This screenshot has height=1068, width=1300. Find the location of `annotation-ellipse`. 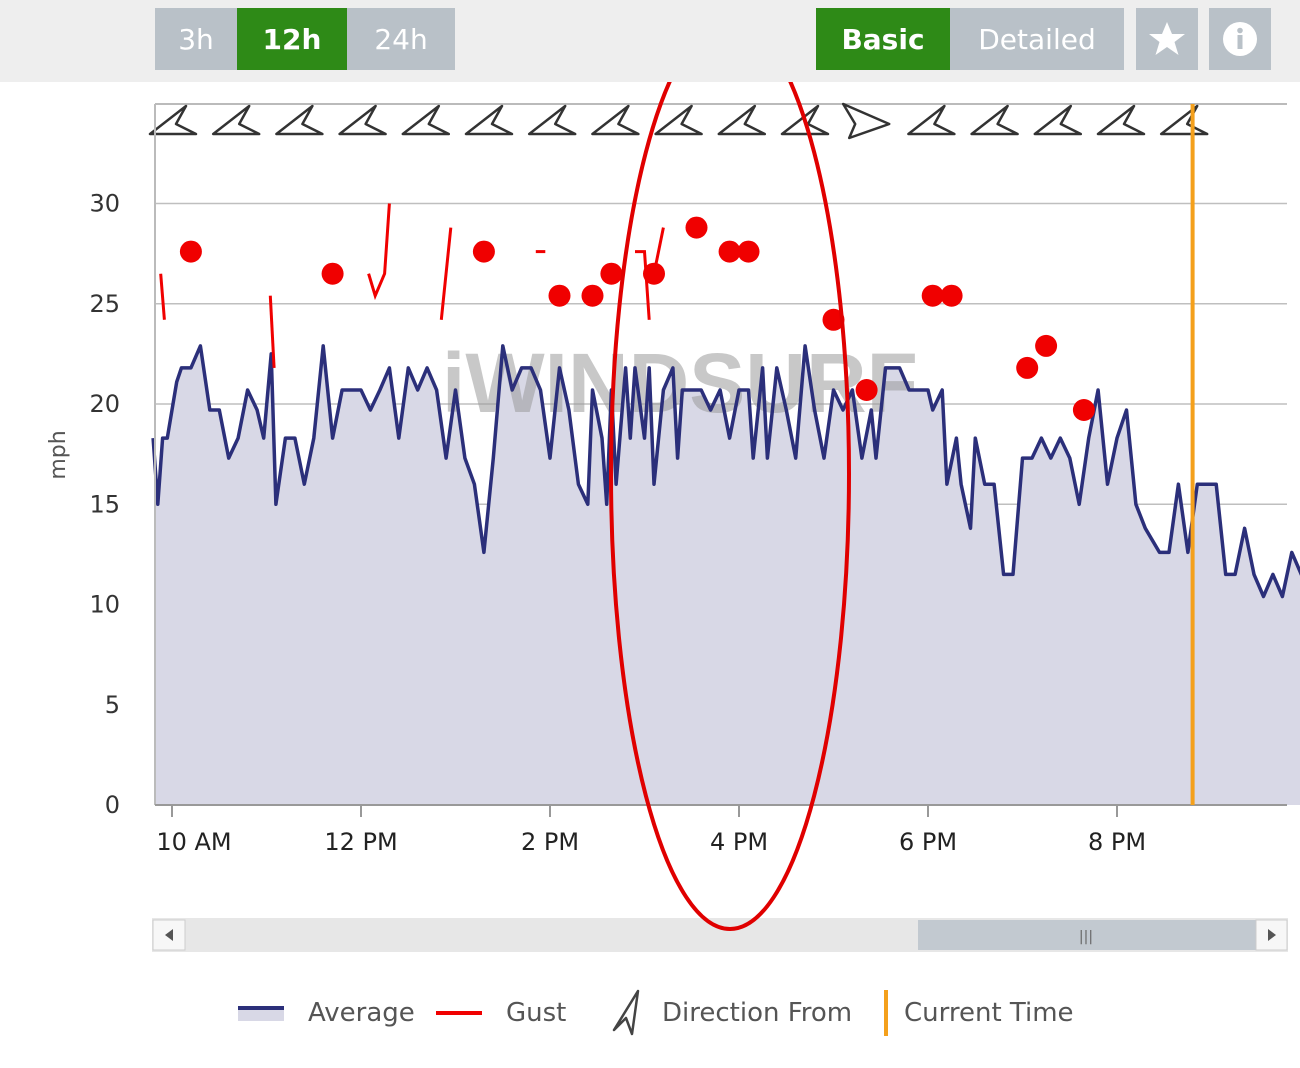

annotation-ellipse is located at coordinates (730, 506).